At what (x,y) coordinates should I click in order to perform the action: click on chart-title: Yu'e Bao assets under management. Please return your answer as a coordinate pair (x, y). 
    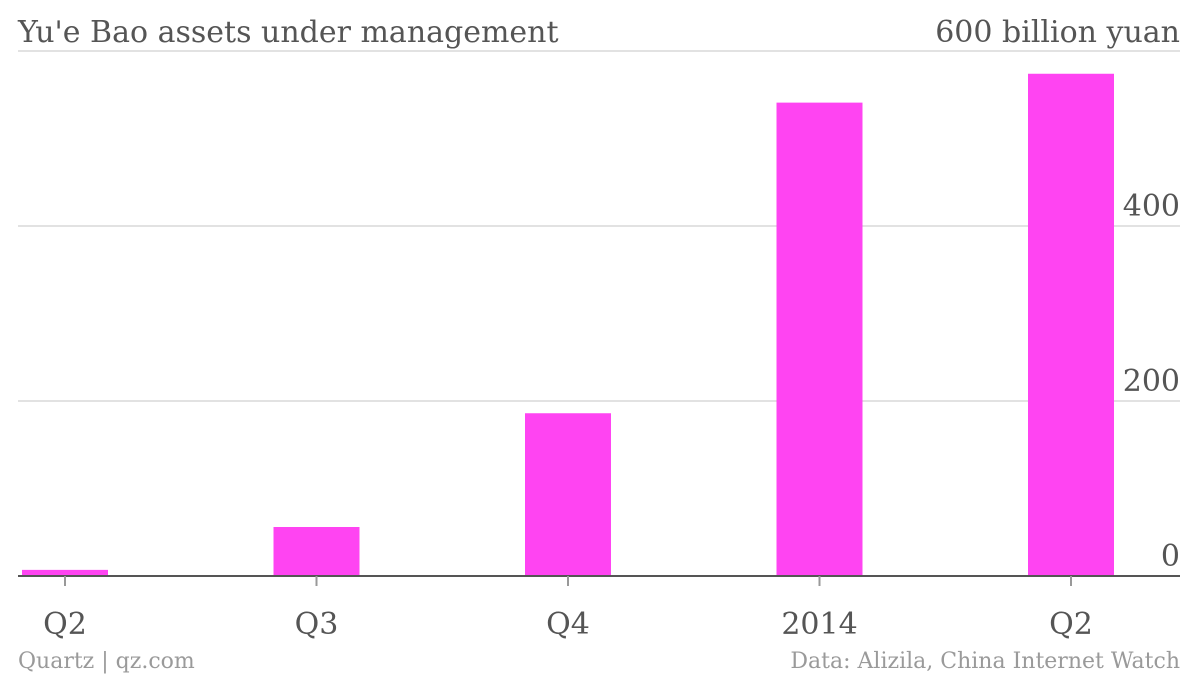
    Looking at the image, I should click on (288, 32).